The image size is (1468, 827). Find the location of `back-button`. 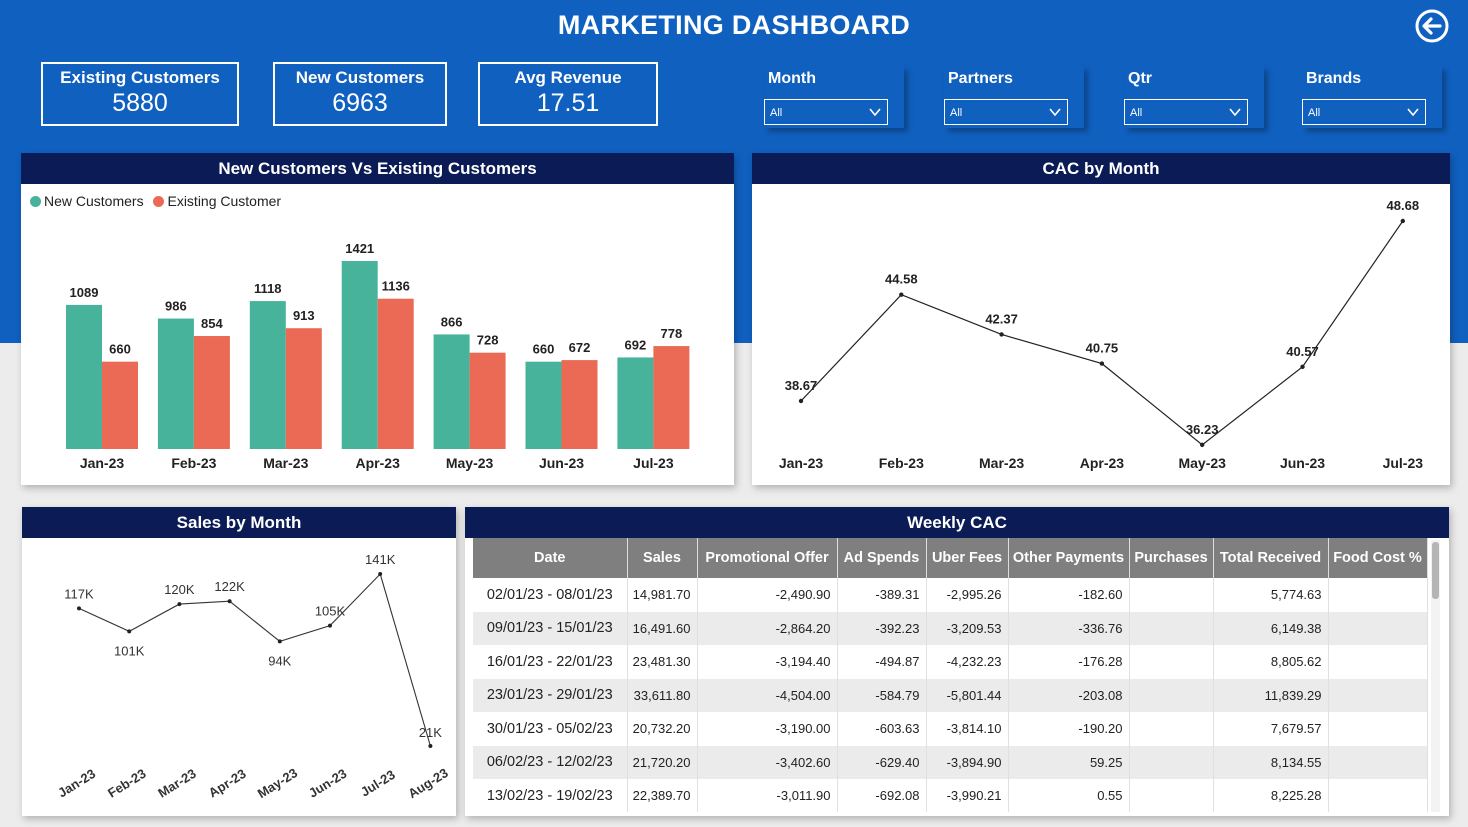

back-button is located at coordinates (1432, 26).